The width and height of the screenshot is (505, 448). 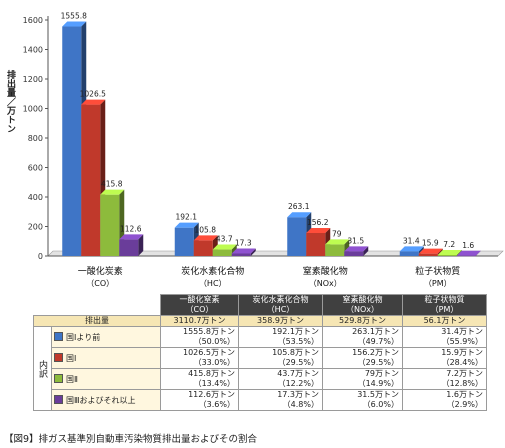 What do you see at coordinates (40, 256) in the screenshot?
I see `y-tick-label: 0` at bounding box center [40, 256].